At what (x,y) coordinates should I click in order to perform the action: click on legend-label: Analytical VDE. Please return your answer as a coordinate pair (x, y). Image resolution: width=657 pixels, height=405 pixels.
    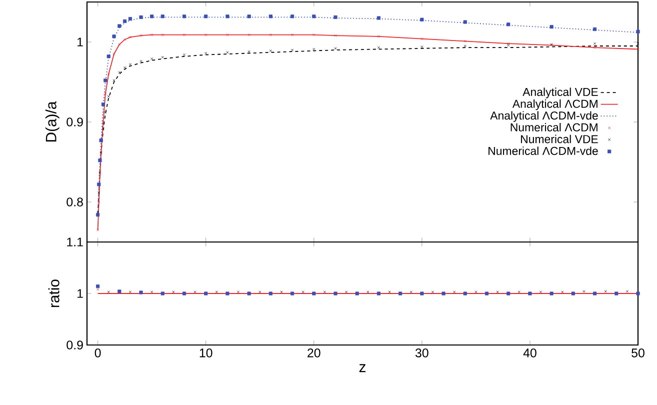
    Looking at the image, I should click on (560, 93).